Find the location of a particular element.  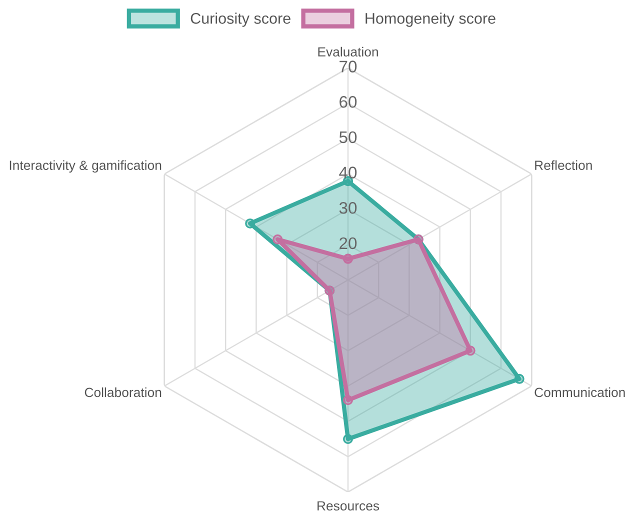

spoke-label: Collaboration is located at coordinates (123, 392).